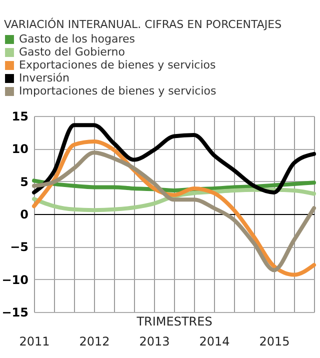  I want to click on y-tick-label: 10, so click(20, 149).